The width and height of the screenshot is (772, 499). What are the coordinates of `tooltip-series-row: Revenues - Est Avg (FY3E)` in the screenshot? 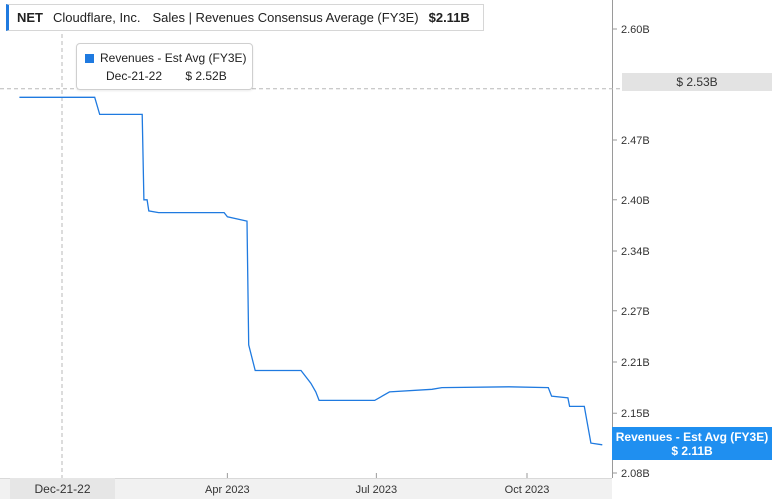 It's located at (166, 58).